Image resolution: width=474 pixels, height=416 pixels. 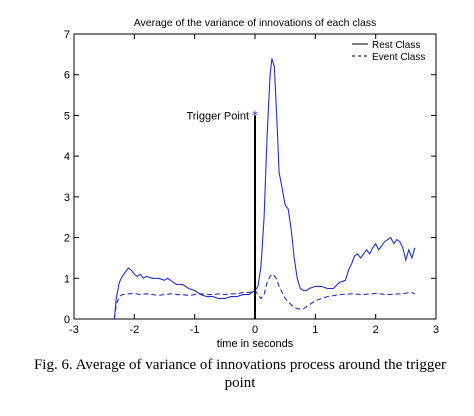 What do you see at coordinates (398, 57) in the screenshot?
I see `legend-label: Event Class` at bounding box center [398, 57].